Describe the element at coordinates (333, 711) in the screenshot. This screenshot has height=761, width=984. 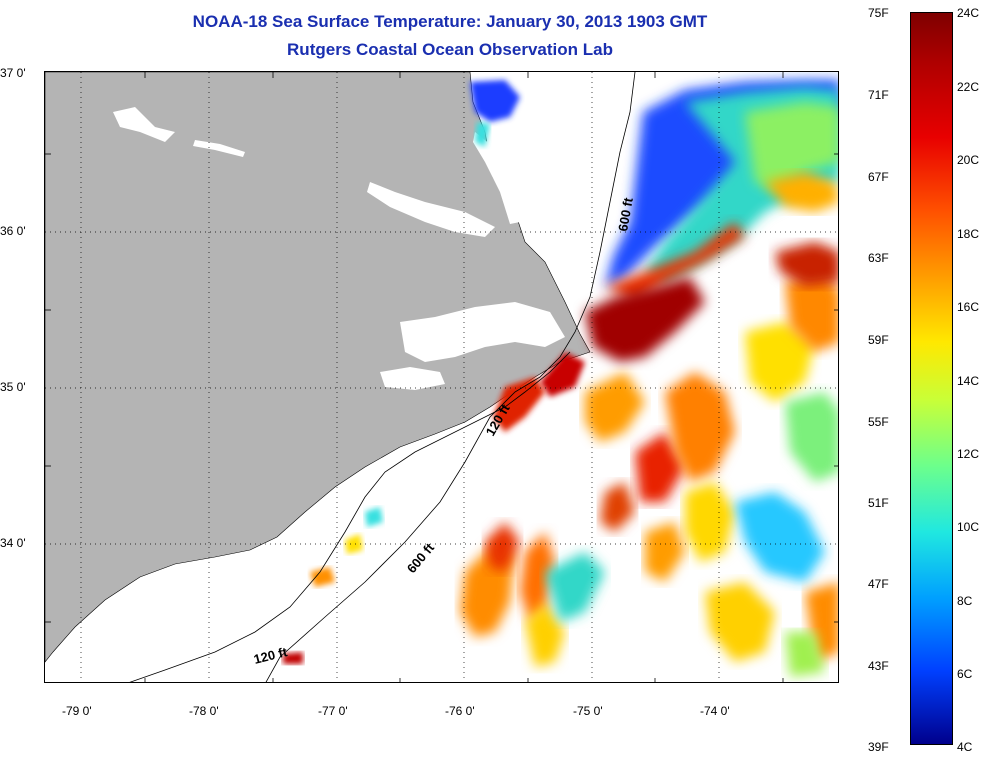
I see `lon-label-77: -77 0'` at that location.